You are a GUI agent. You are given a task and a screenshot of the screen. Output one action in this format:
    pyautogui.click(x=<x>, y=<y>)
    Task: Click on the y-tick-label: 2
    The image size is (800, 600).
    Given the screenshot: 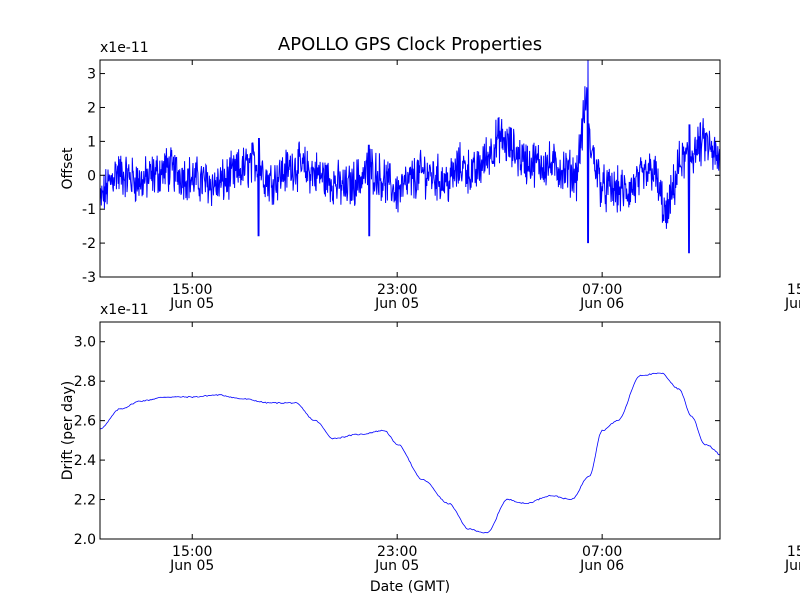 What is the action you would take?
    pyautogui.click(x=91, y=108)
    